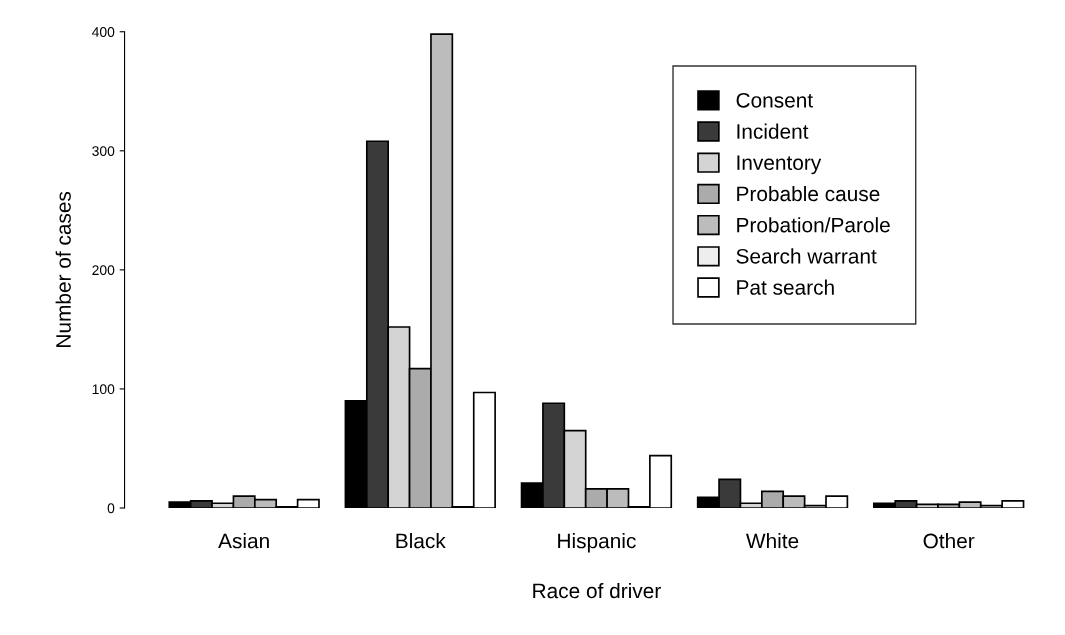 Image resolution: width=1065 pixels, height=635 pixels. I want to click on y-tick-label: 200, so click(103, 270).